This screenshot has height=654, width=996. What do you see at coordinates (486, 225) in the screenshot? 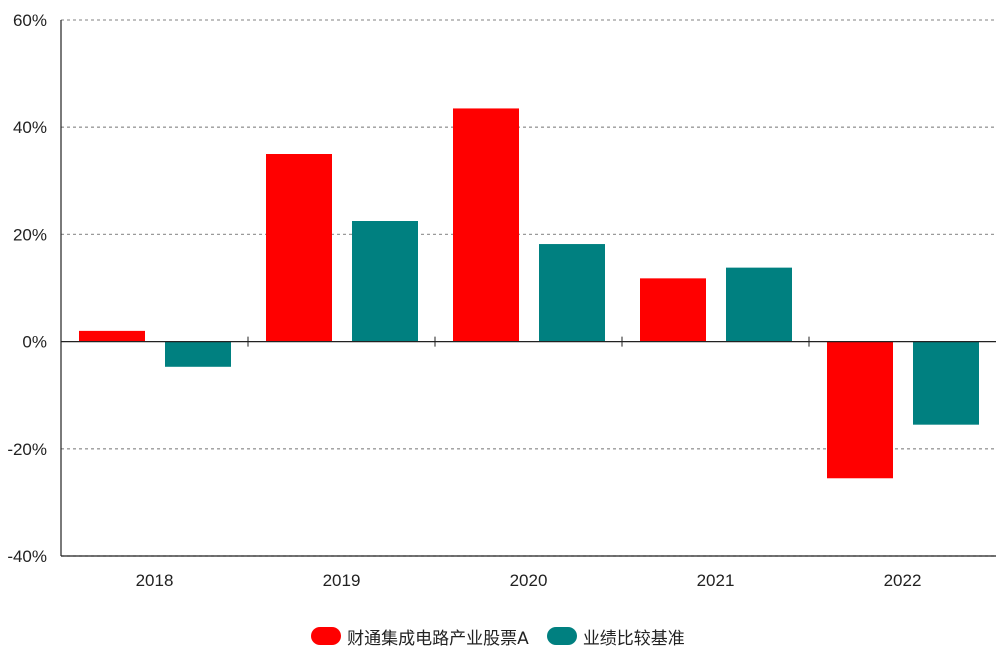
I see `bar-fund-2020` at bounding box center [486, 225].